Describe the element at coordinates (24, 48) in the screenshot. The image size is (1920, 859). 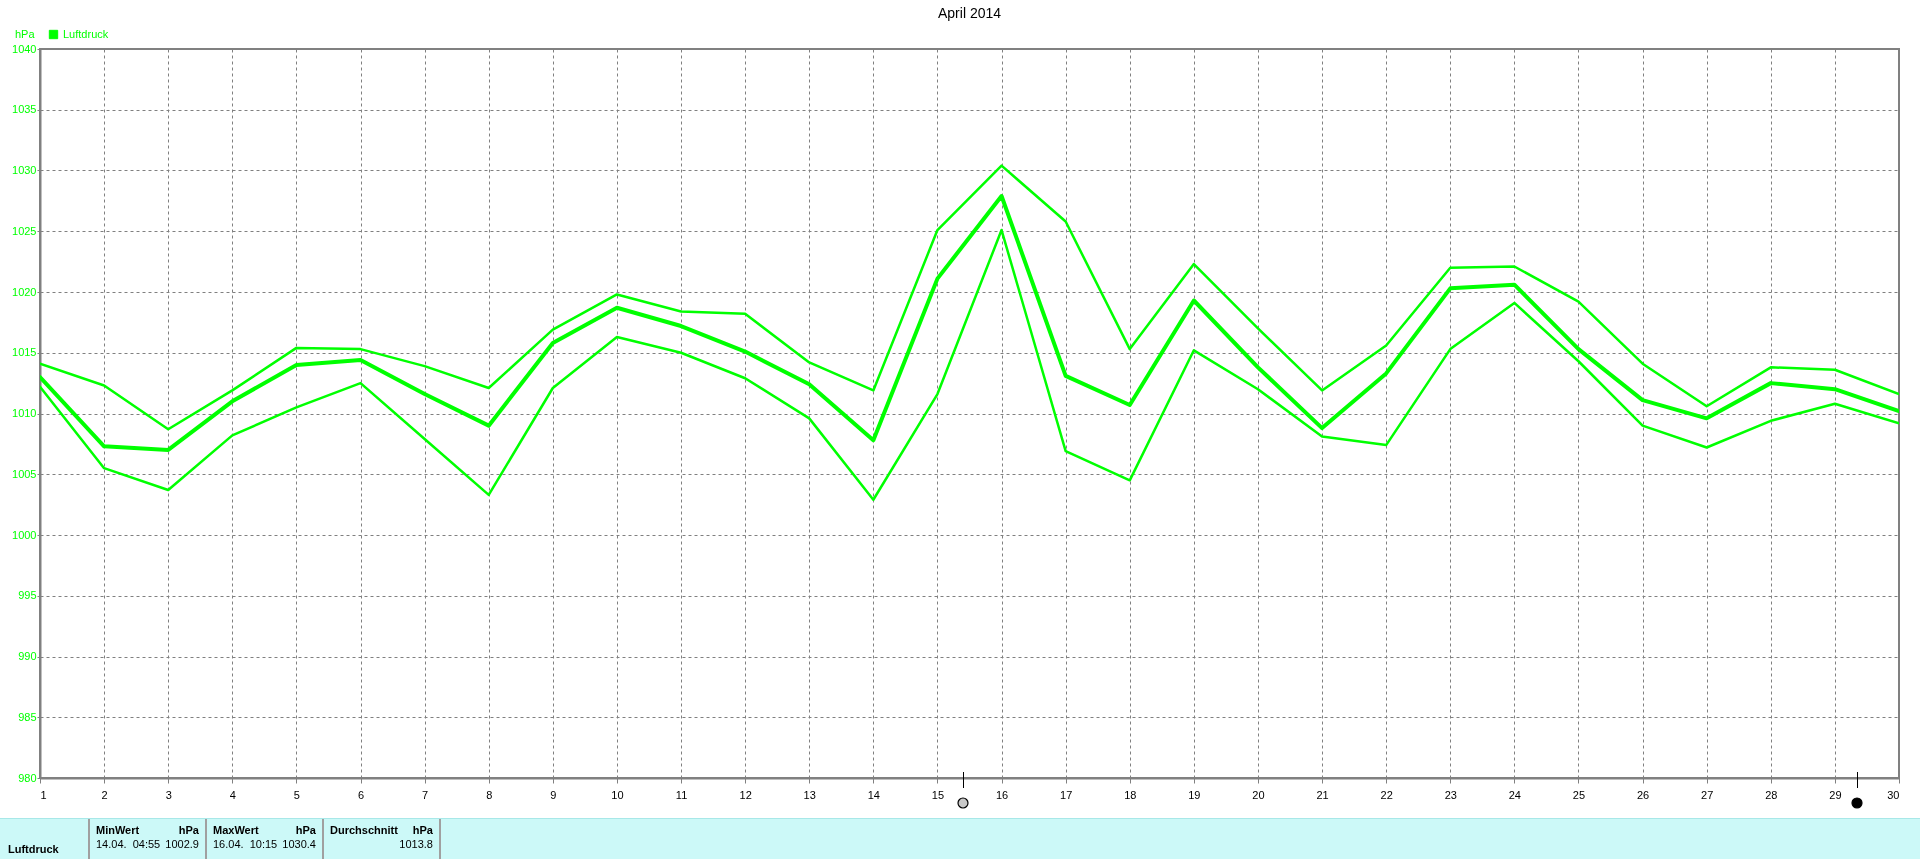
I see `y-tick-label: 1040` at that location.